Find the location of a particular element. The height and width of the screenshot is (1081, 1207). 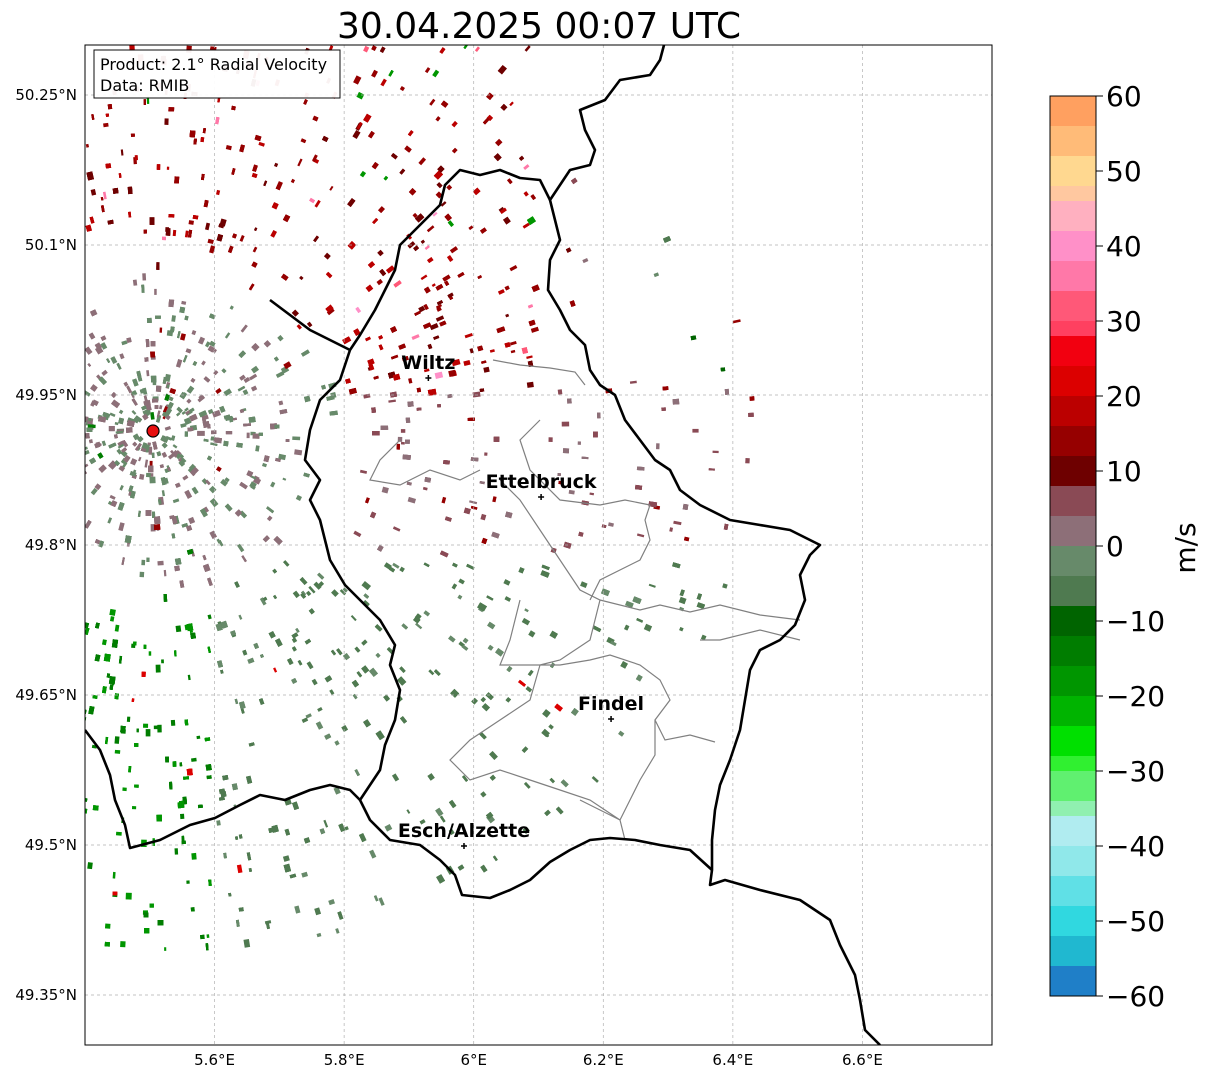

lat-tick-label: 49.5°N is located at coordinates (51, 845).